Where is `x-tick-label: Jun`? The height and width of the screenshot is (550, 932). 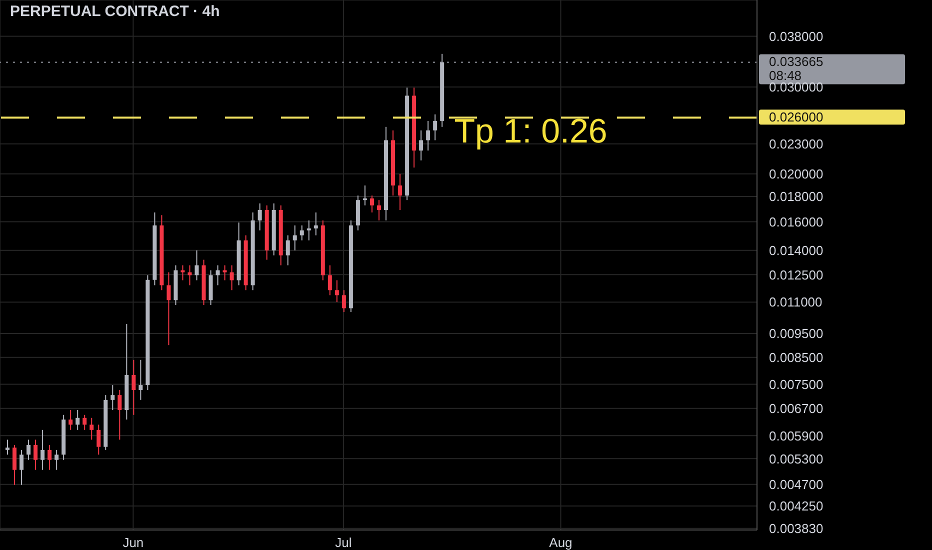
x-tick-label: Jun is located at coordinates (133, 542).